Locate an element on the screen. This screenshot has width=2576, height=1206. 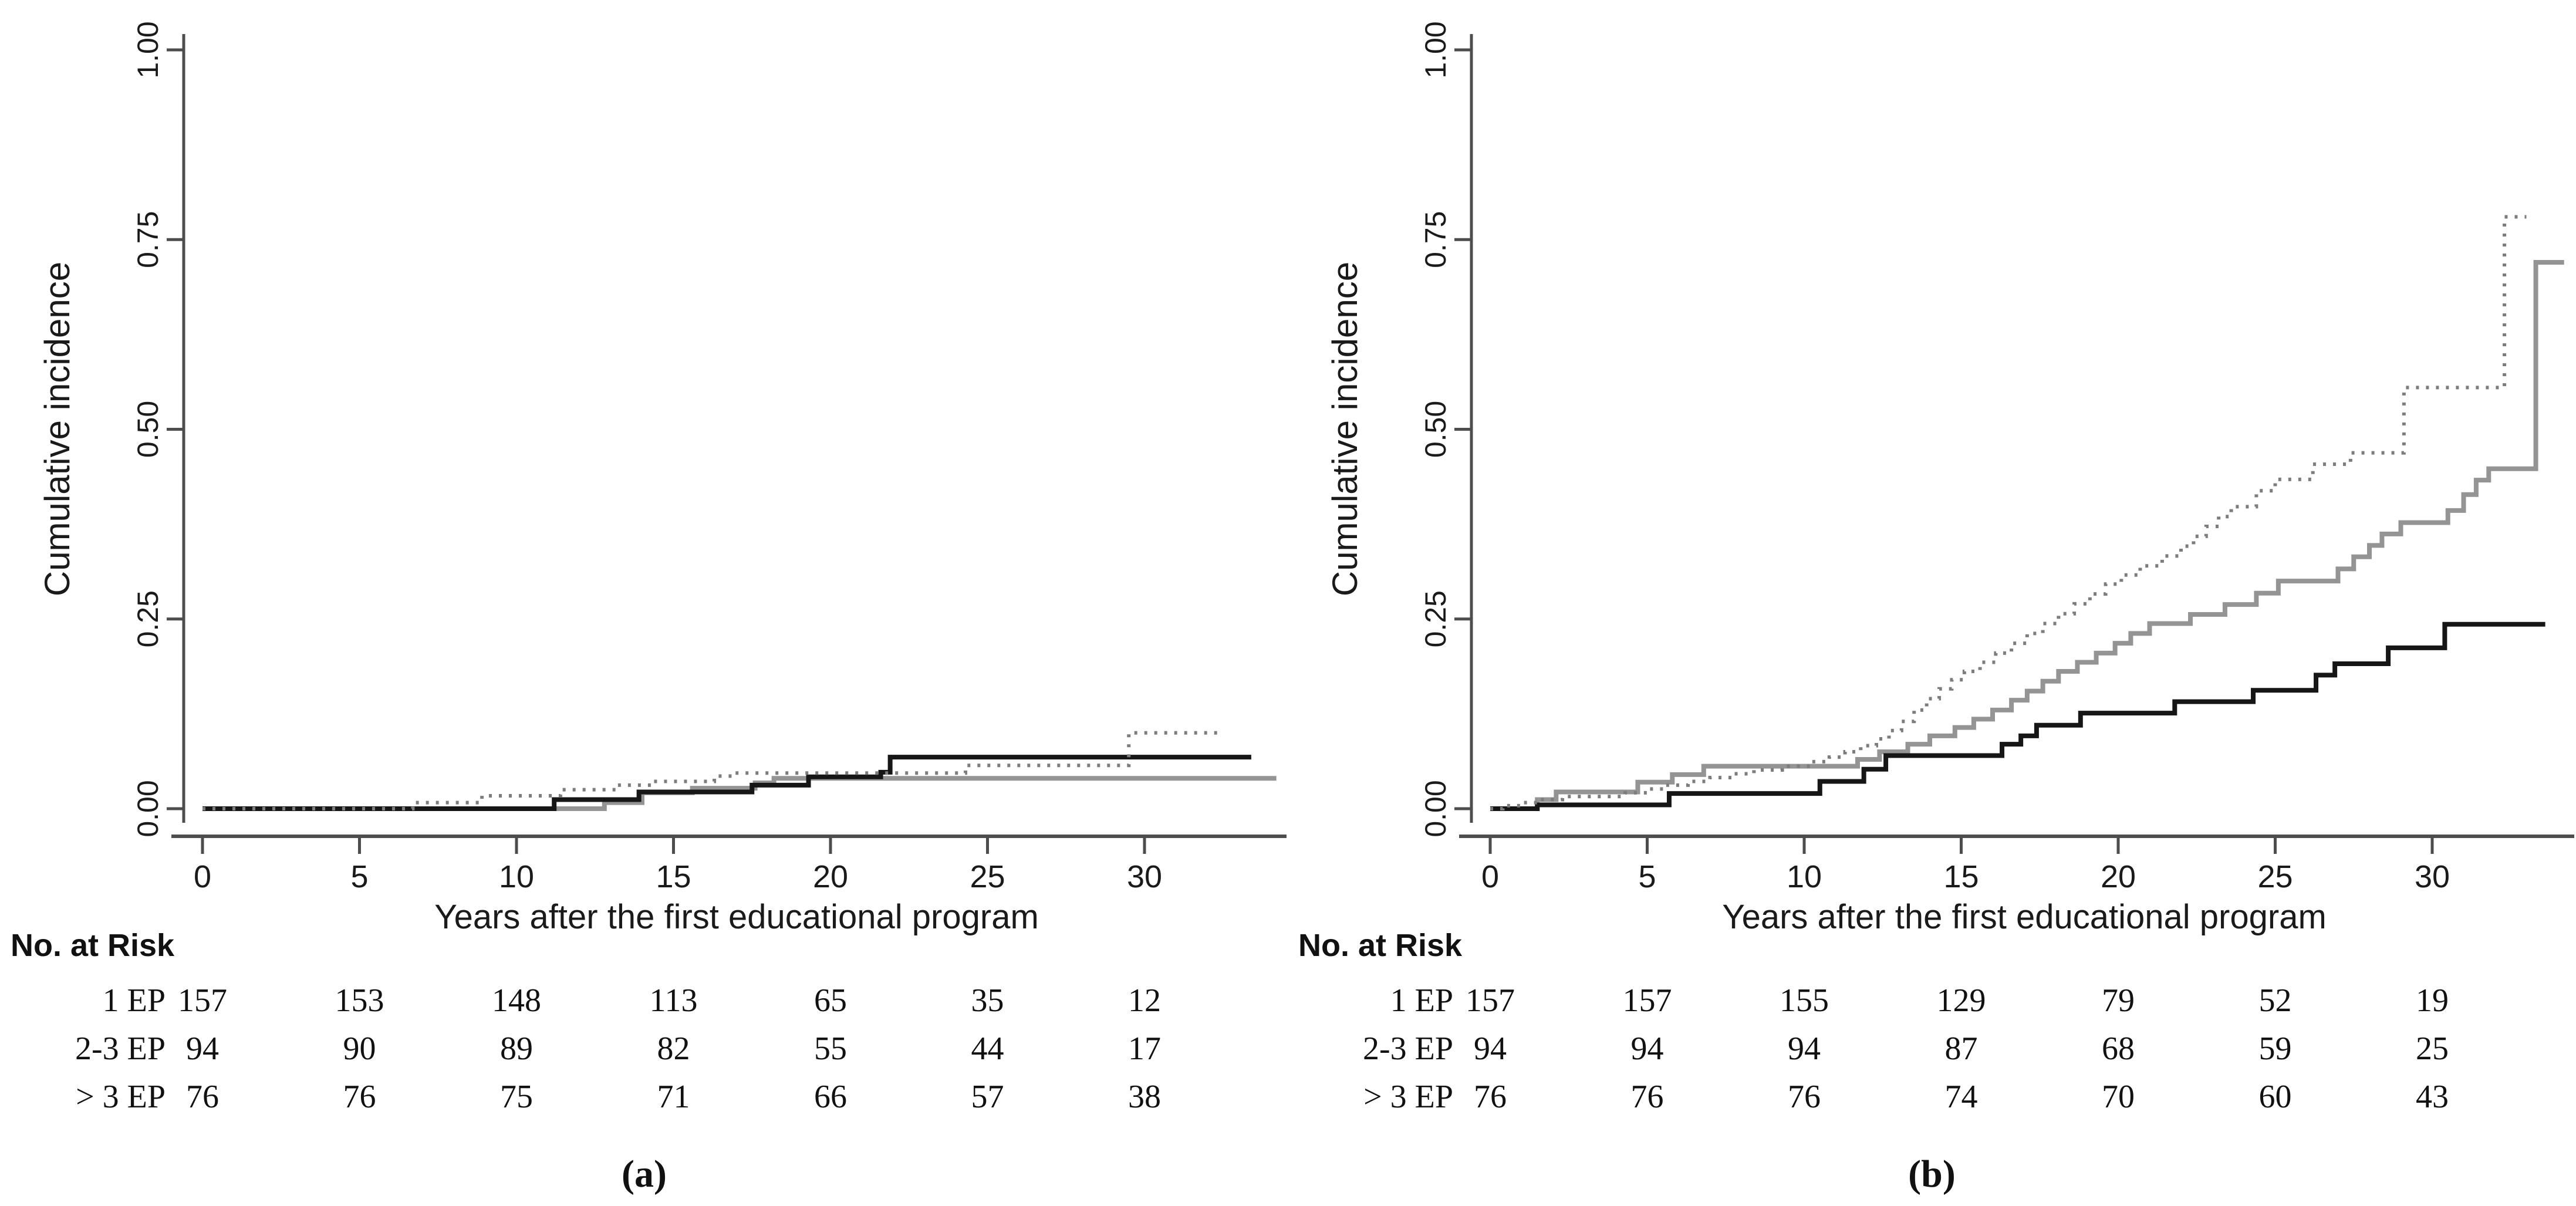
risk-value: 12 is located at coordinates (1144, 1001).